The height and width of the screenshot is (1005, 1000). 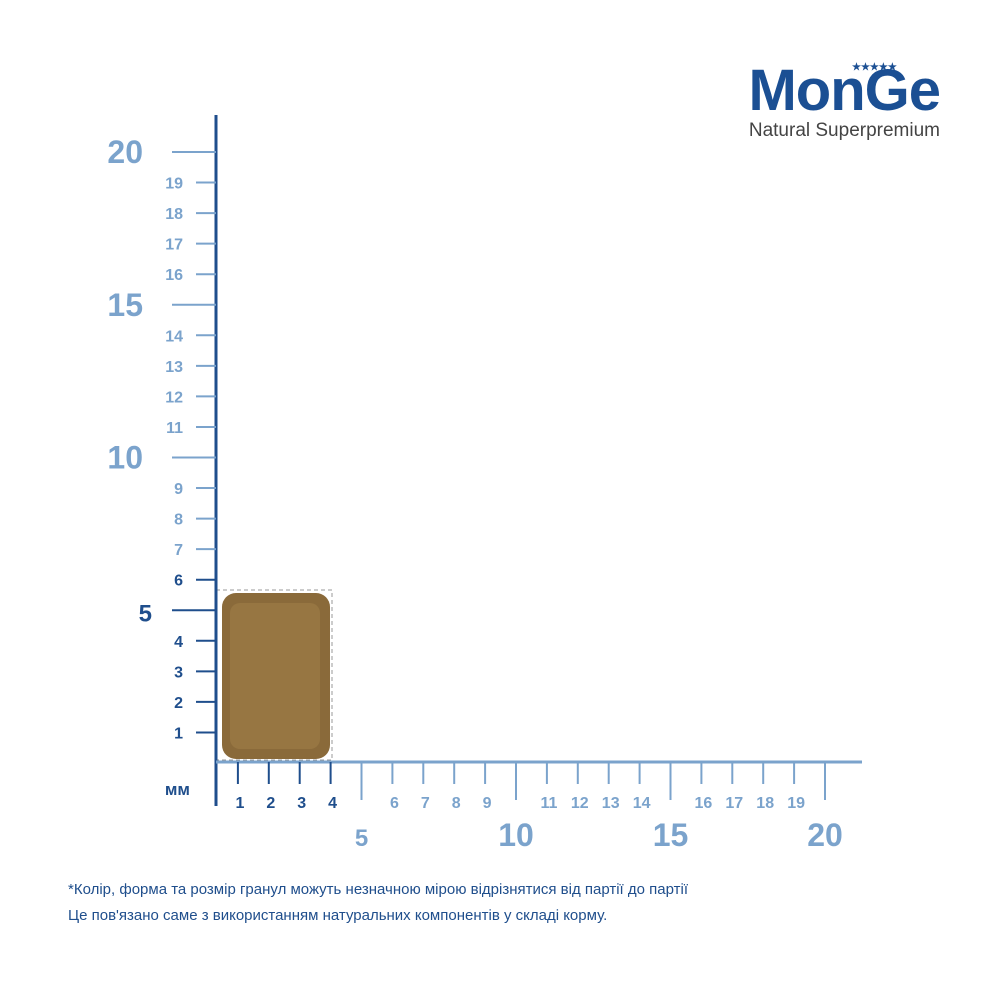 I want to click on logo-stars: ★★★★★, so click(x=874, y=67).